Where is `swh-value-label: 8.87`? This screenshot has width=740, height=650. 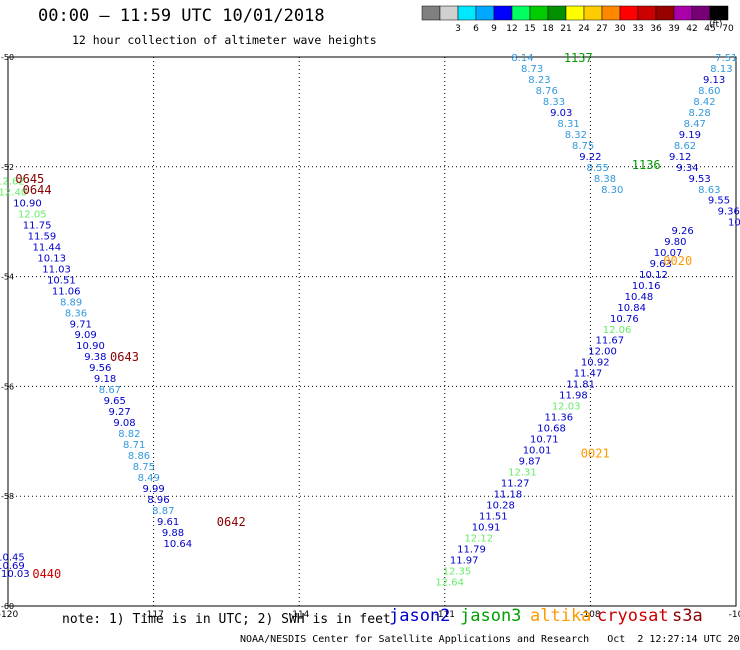
swh-value-label: 8.87 is located at coordinates (163, 511).